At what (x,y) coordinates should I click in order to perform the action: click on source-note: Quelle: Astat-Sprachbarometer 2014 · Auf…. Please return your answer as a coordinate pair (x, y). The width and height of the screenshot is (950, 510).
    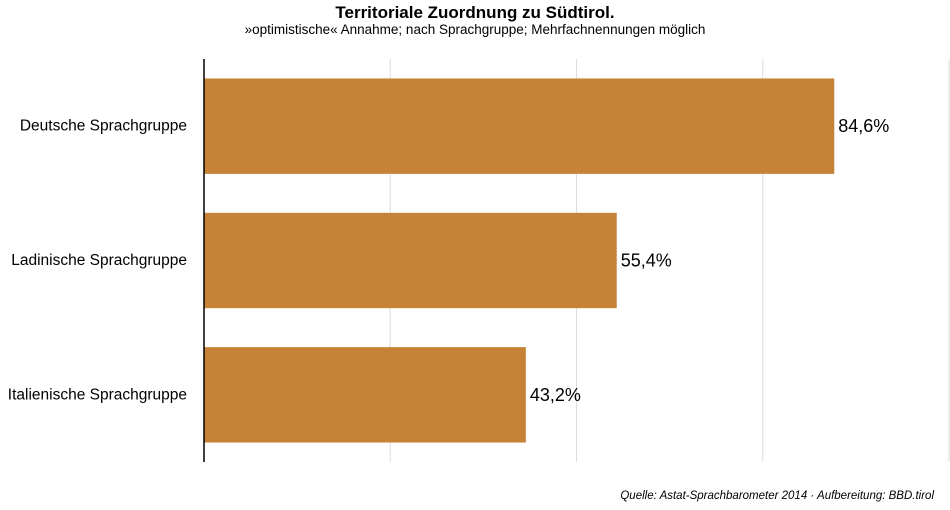
    Looking at the image, I should click on (777, 496).